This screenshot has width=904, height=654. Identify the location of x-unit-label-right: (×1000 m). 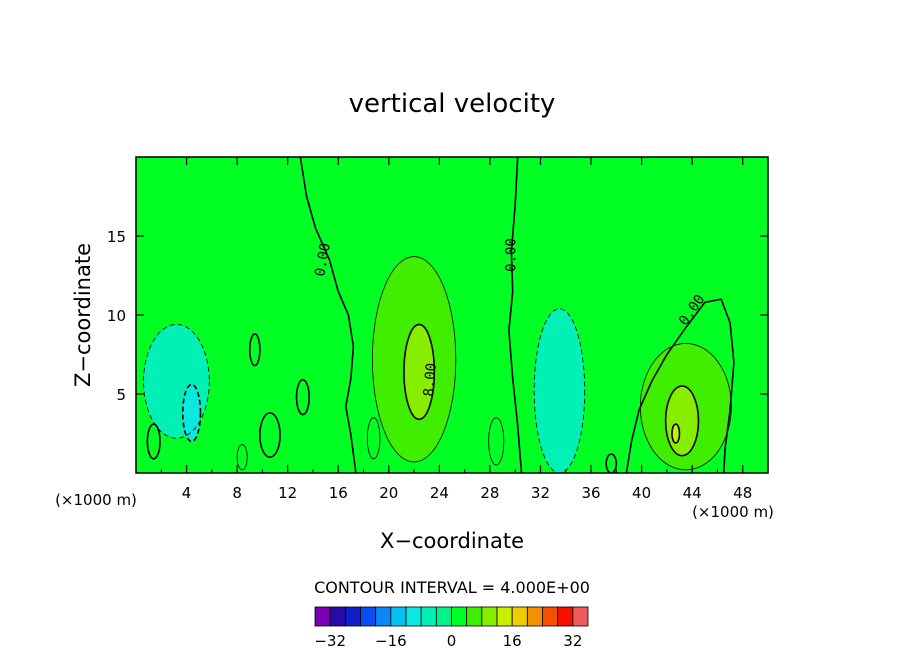
(733, 512).